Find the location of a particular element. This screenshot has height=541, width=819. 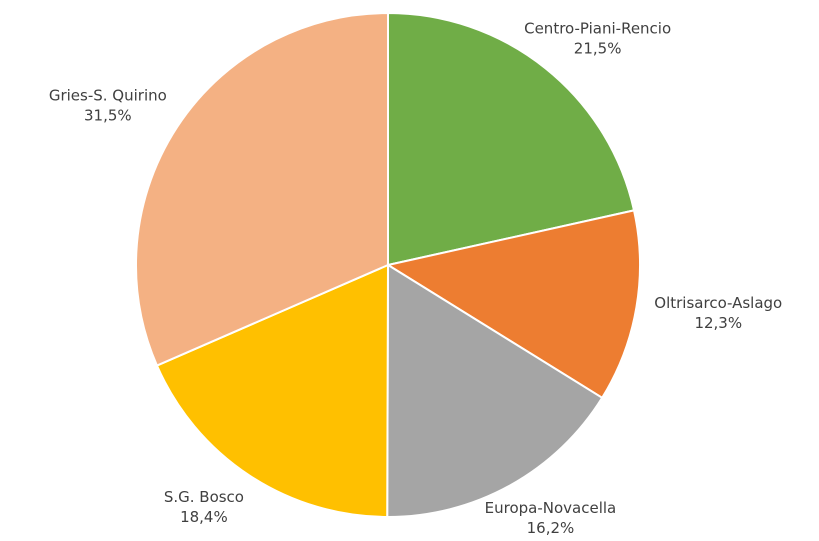

slice-label: Oltrisarco-Aslago is located at coordinates (718, 303).